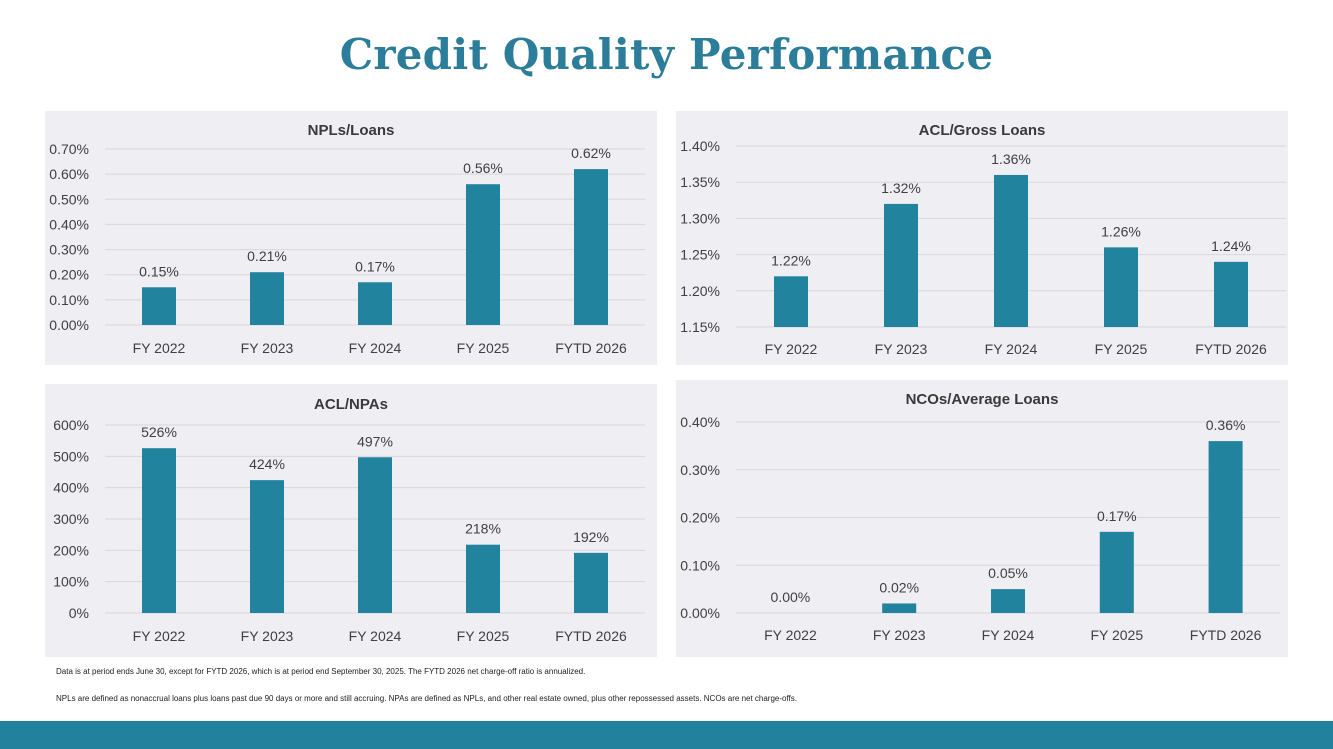 The image size is (1333, 749). What do you see at coordinates (1117, 516) in the screenshot?
I see `data-label-fy-2025: 0.17%` at bounding box center [1117, 516].